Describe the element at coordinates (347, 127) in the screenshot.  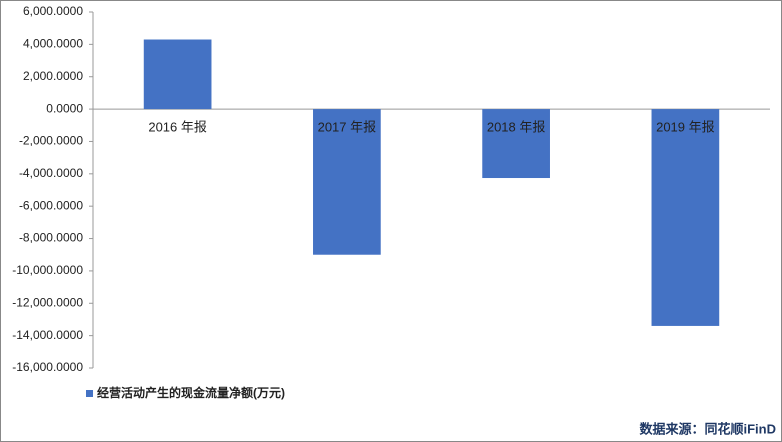
I see `x-tick-label: 2017 年报` at that location.